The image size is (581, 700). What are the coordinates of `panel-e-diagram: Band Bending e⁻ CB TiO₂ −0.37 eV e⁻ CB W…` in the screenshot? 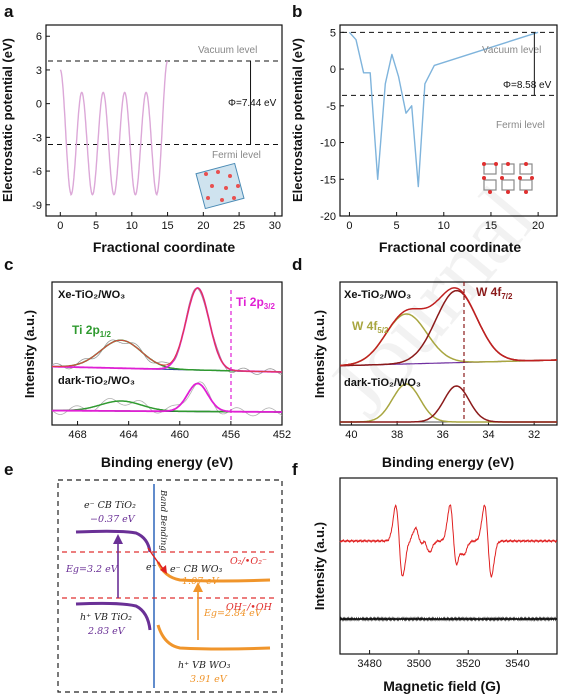 It's located at (170, 586).